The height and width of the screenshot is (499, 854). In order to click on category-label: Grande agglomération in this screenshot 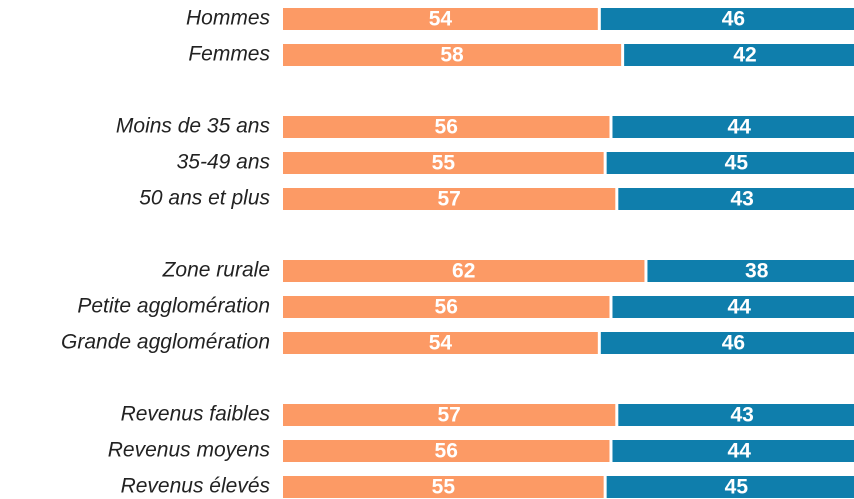, I will do `click(165, 342)`.